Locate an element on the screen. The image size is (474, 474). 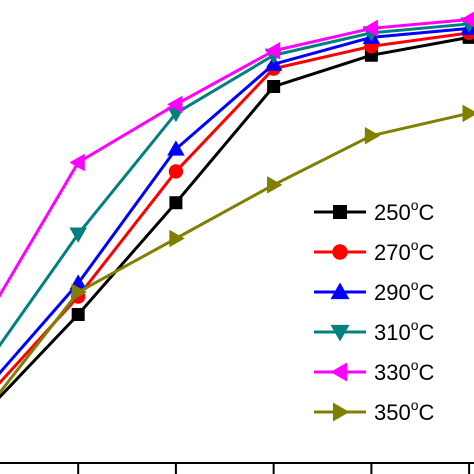
legend-entry: 270oC is located at coordinates (374, 251).